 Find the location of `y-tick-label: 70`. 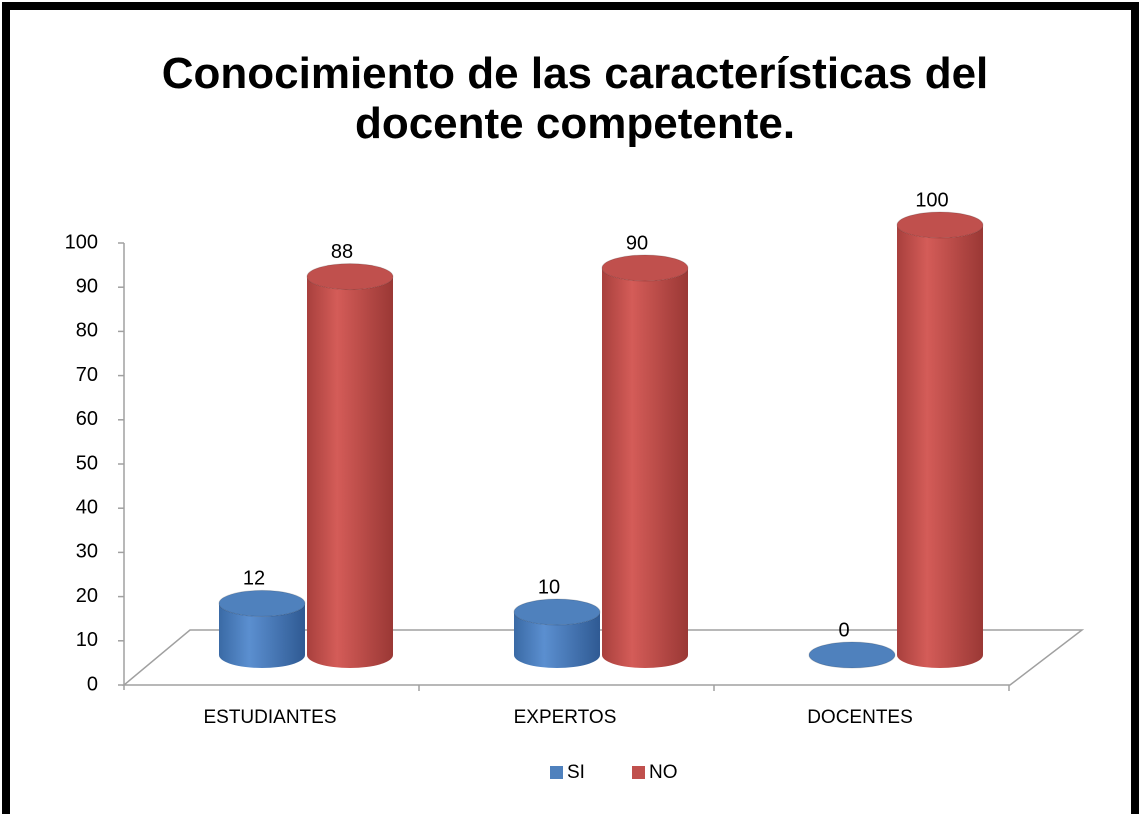

y-tick-label: 70 is located at coordinates (87, 375).